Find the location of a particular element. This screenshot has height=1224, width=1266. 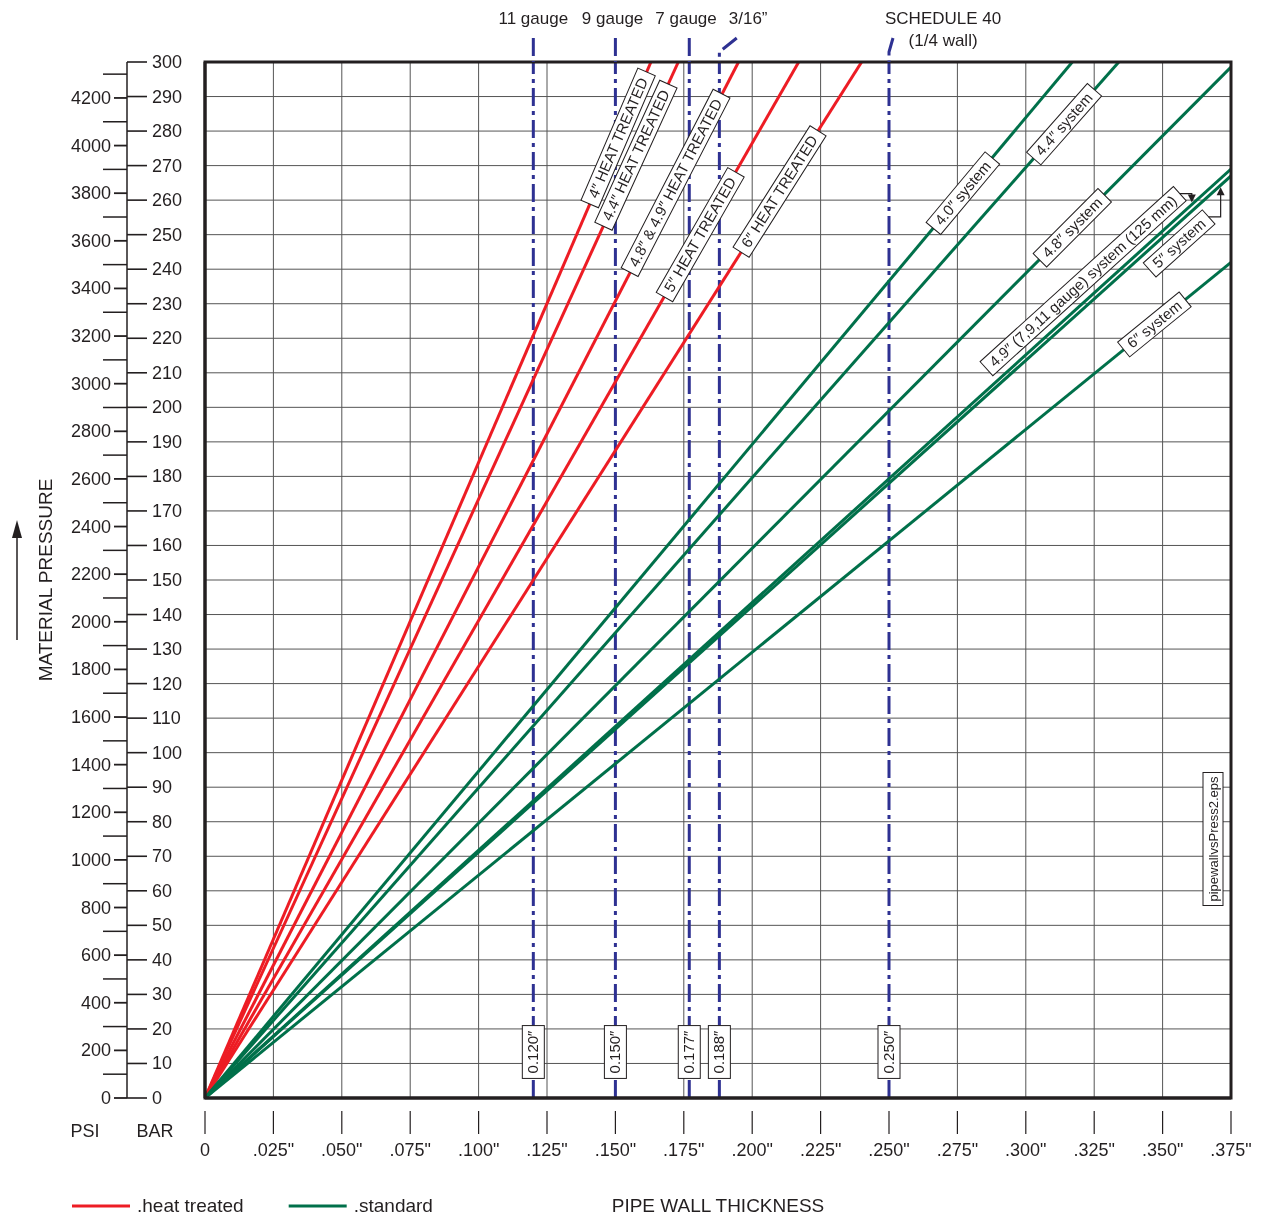

ref-line-label: 7 gauge is located at coordinates (686, 18).